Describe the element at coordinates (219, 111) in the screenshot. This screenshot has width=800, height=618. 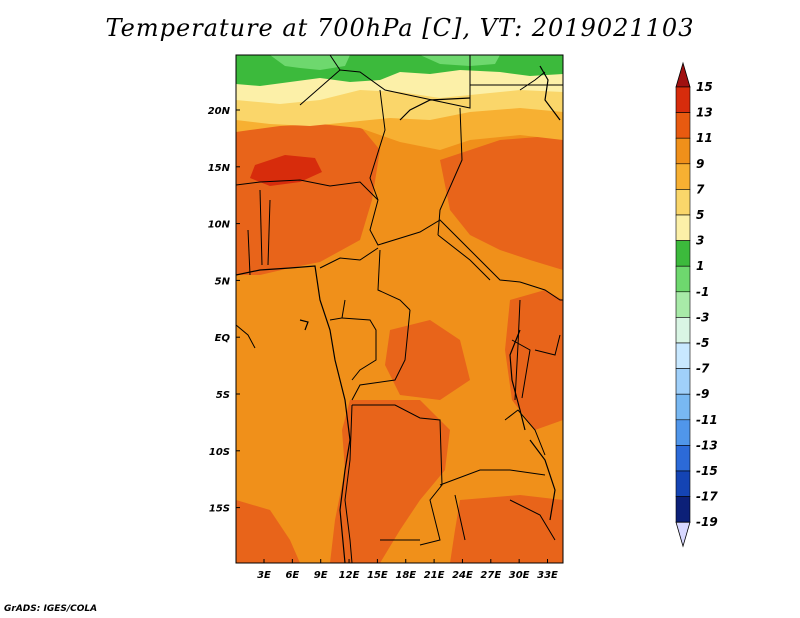
I see `lat-tick-label: 20N` at that location.